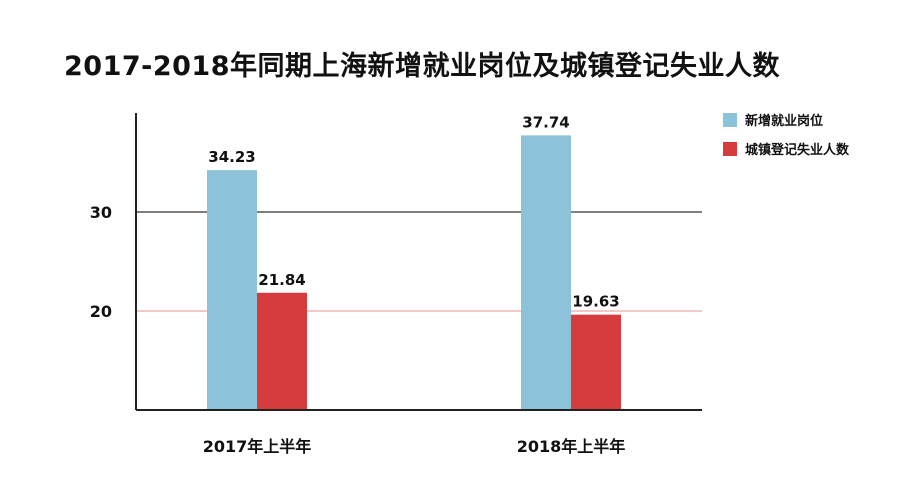 The image size is (900, 500). What do you see at coordinates (595, 302) in the screenshot?
I see `data-label-unemployed-2: 19.63` at bounding box center [595, 302].